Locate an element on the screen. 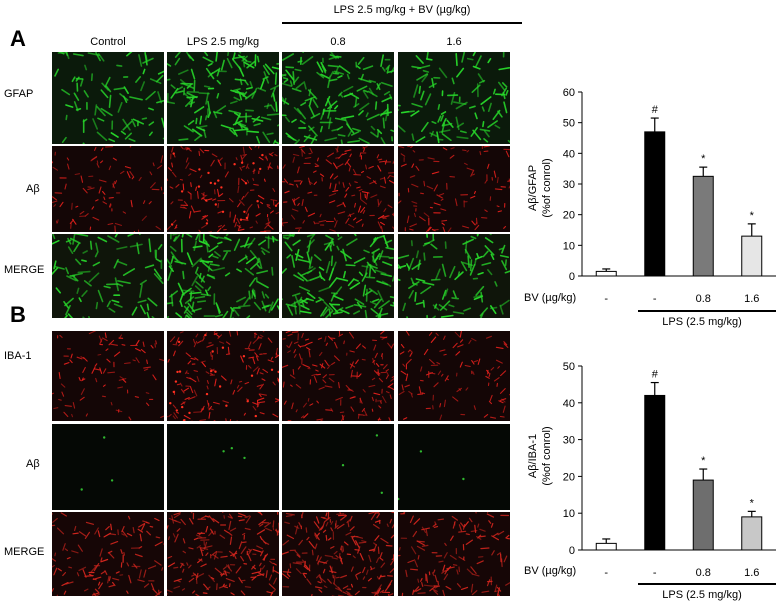  row-label-gfap: GFAP is located at coordinates (19, 94).